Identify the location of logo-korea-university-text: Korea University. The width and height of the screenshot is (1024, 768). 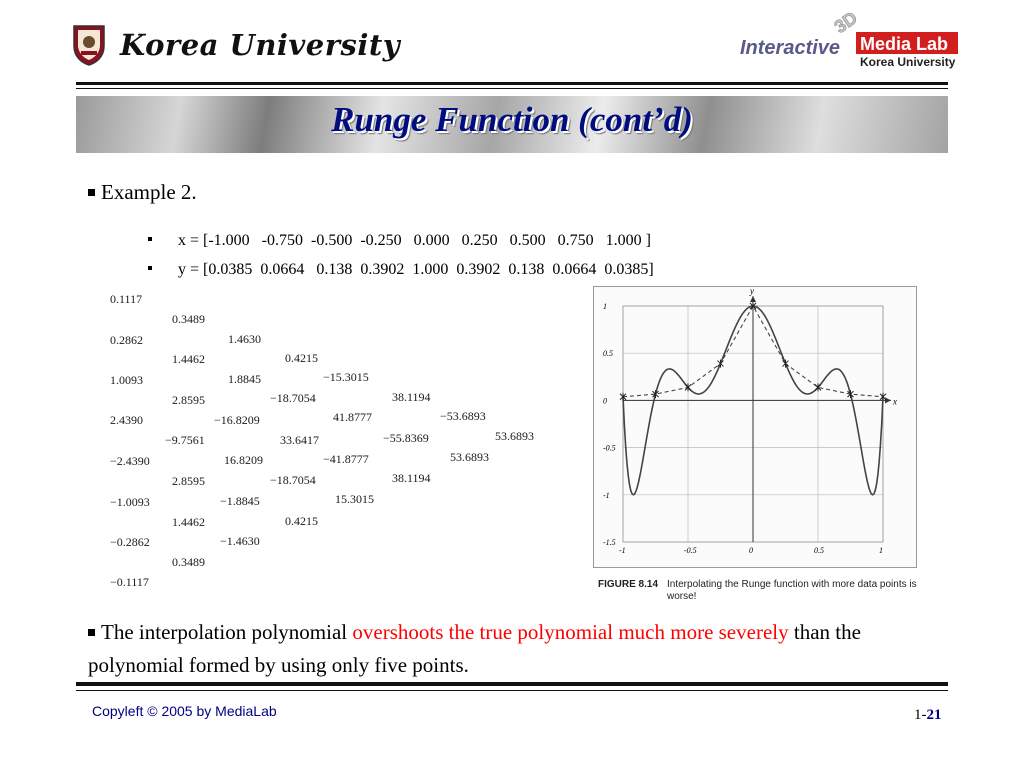
(908, 62).